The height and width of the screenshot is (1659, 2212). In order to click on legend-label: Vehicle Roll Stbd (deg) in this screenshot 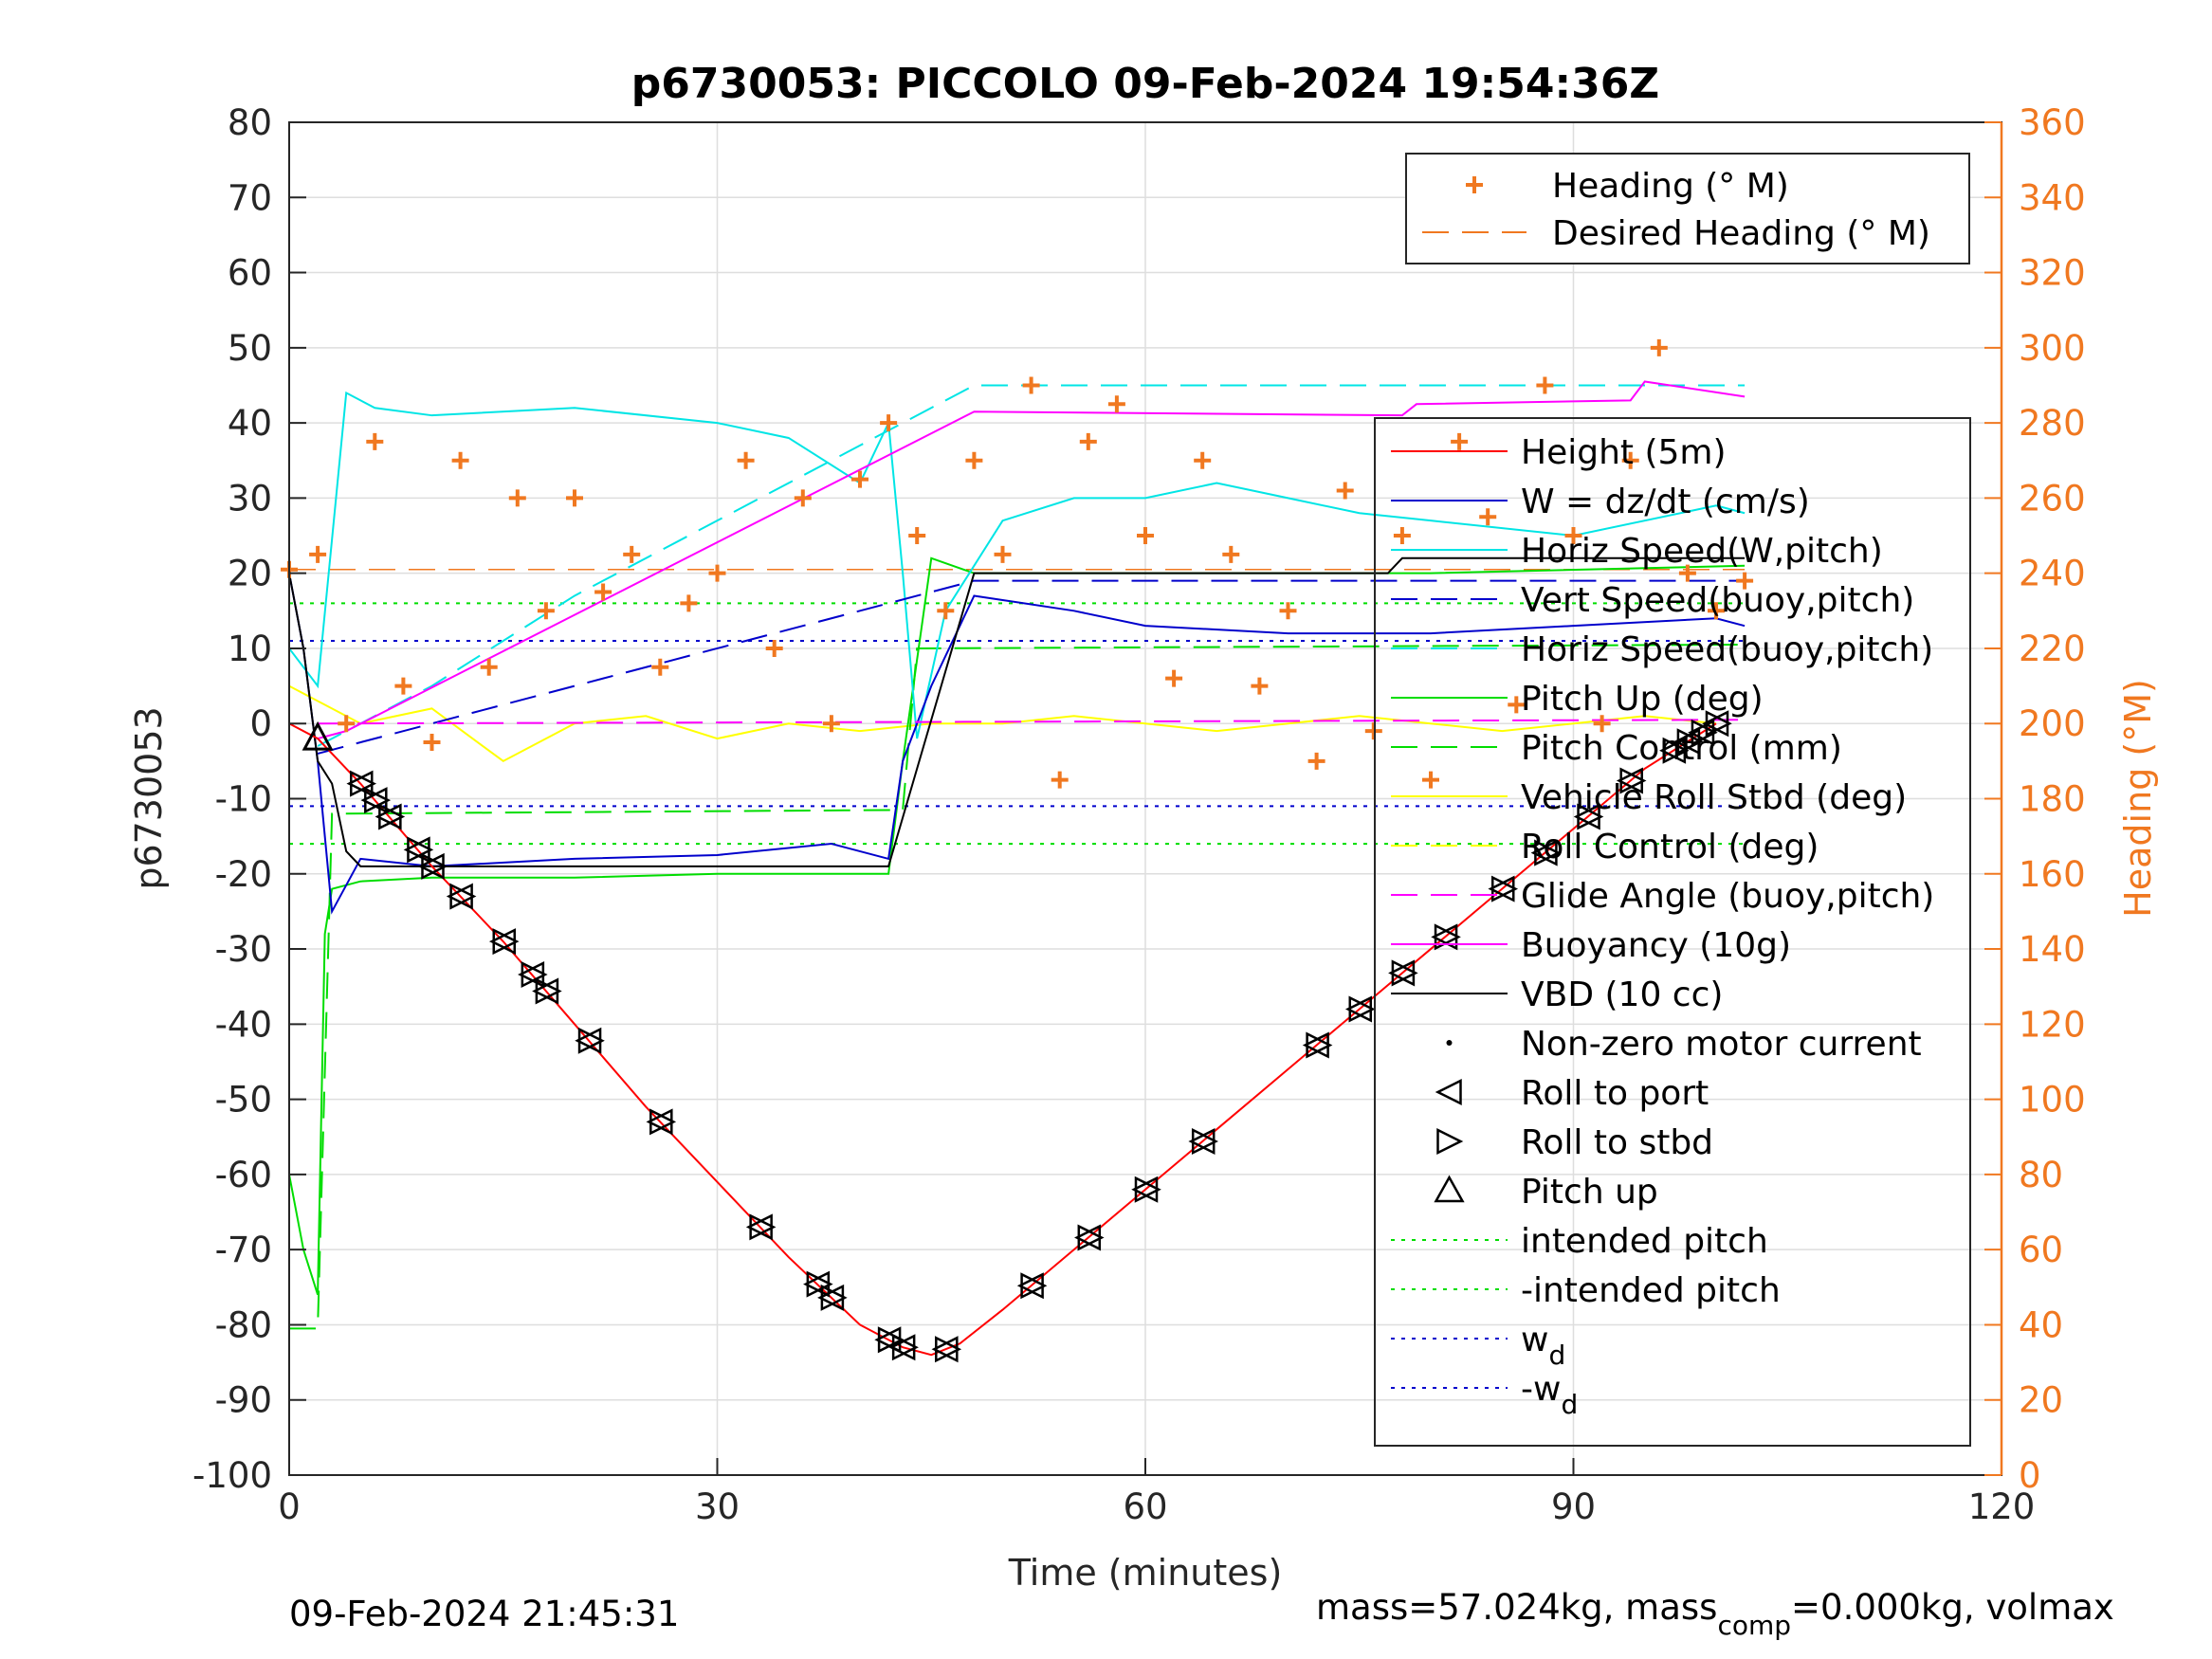, I will do `click(1714, 797)`.